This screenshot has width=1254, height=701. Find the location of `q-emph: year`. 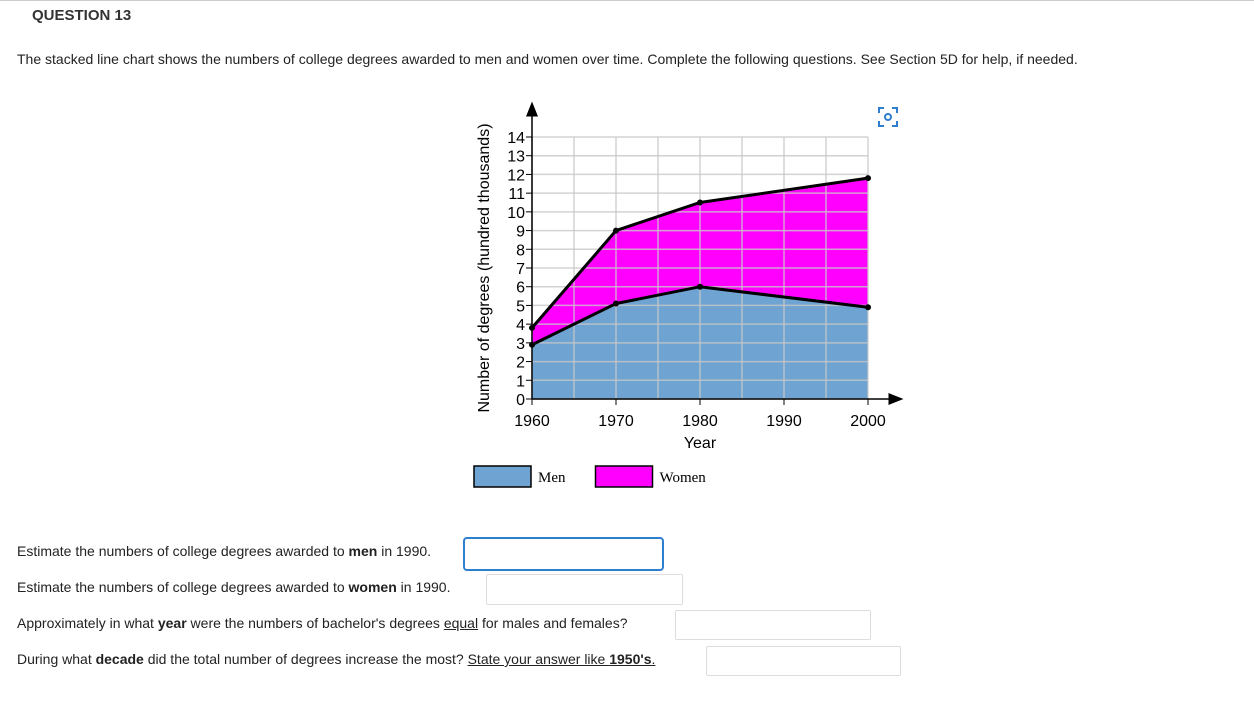

q-emph: year is located at coordinates (172, 623).